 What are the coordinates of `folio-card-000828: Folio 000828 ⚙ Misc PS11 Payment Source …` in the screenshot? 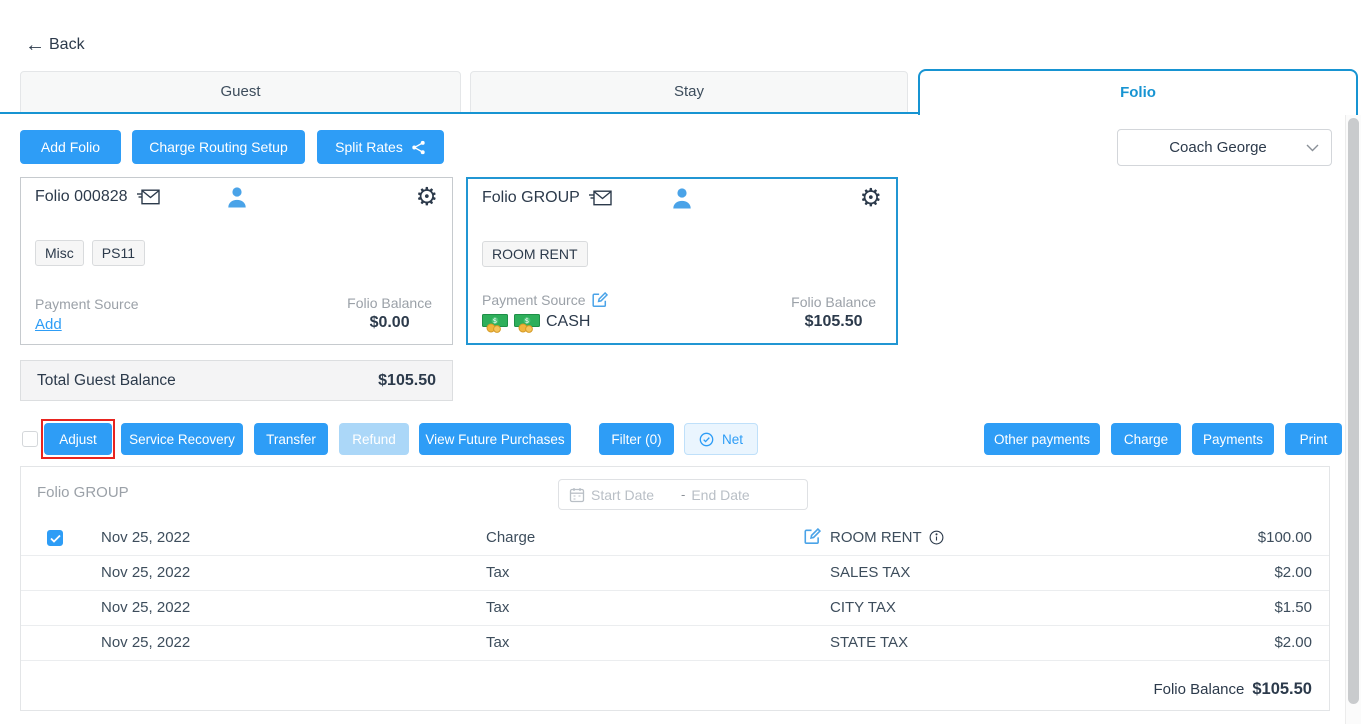 It's located at (236, 261).